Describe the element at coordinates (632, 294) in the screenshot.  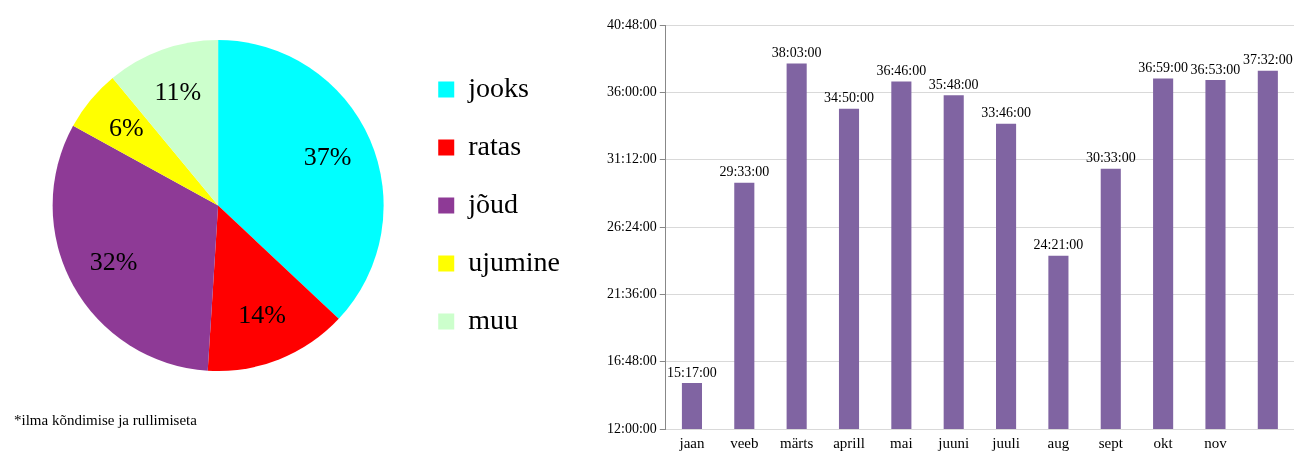
I see `y-tick-label: 21:36:00` at that location.